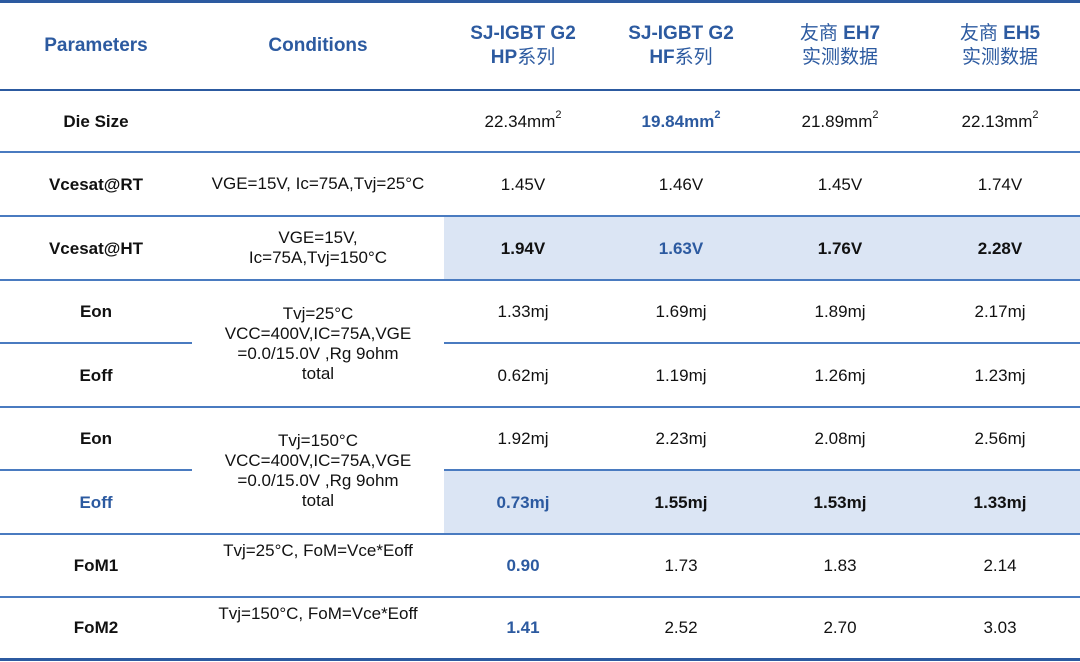  I want to click on param-eoff-25: Eoff, so click(96, 375).